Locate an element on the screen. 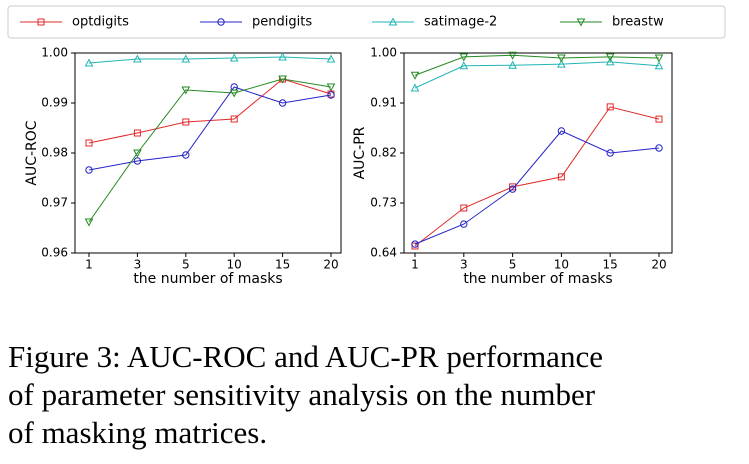 The image size is (749, 464). legend-label: optdigits is located at coordinates (100, 22).